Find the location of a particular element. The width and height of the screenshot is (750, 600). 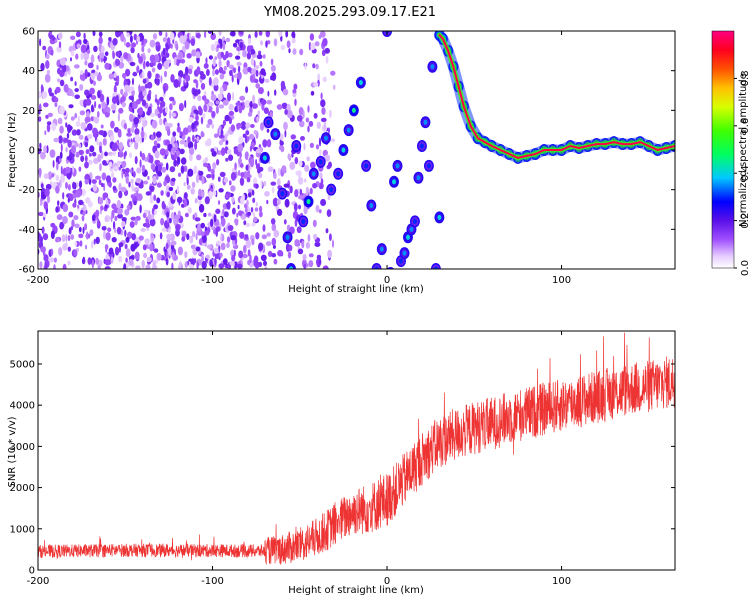

top-y-tick-label: -20 is located at coordinates (27, 190).